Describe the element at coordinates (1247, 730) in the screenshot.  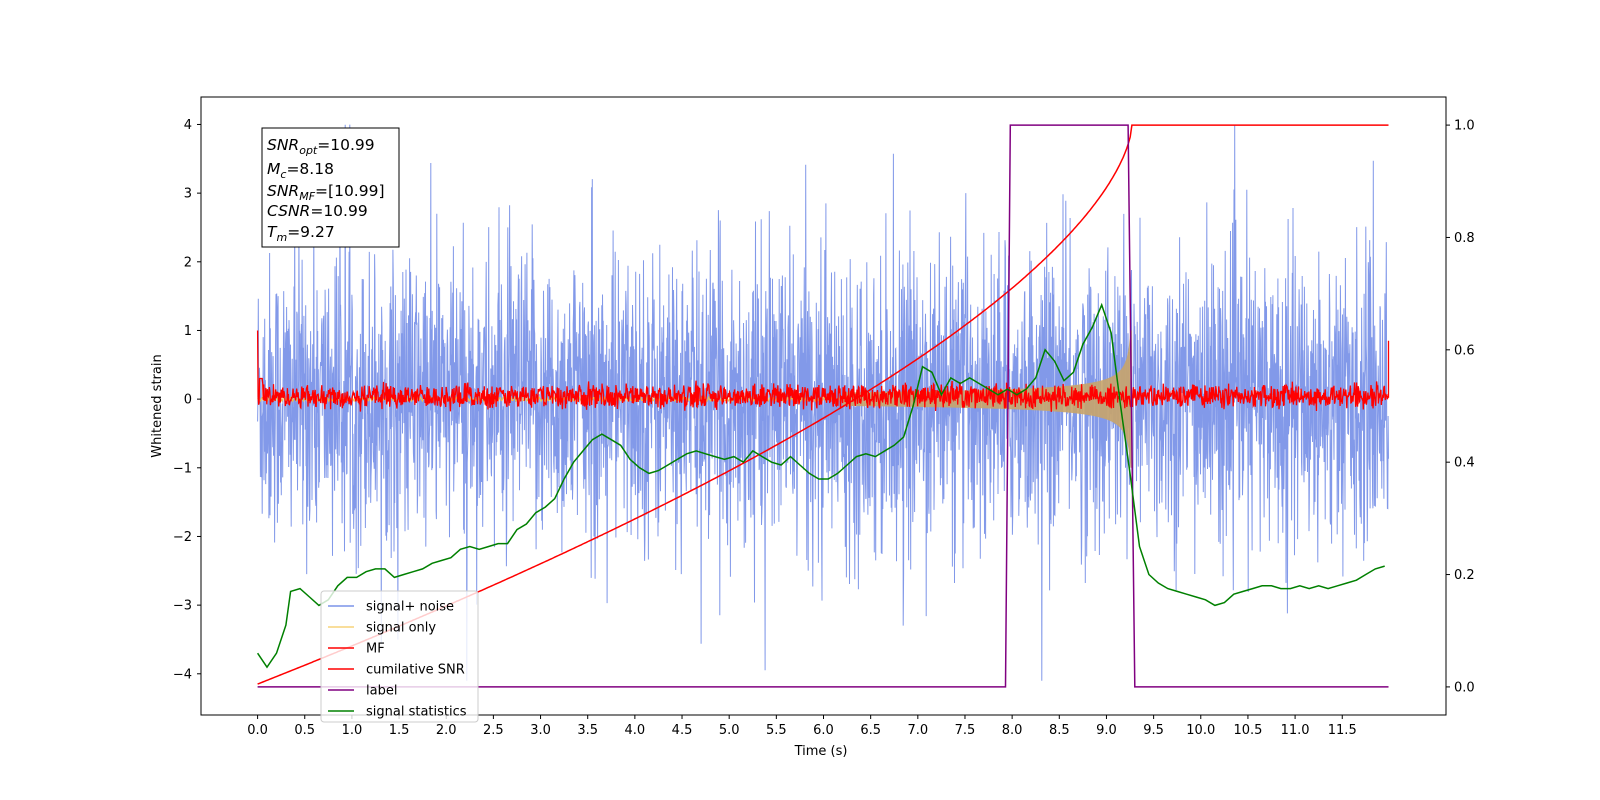
I see `x-tick-label: 10.5` at that location.